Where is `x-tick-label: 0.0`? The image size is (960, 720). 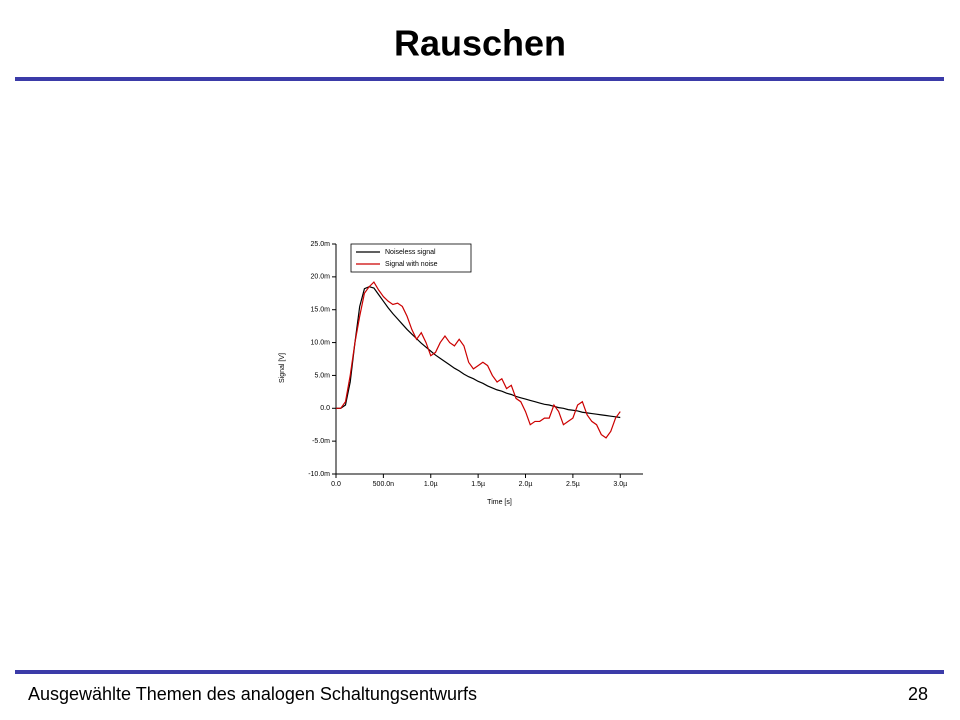
x-tick-label: 0.0 is located at coordinates (336, 484).